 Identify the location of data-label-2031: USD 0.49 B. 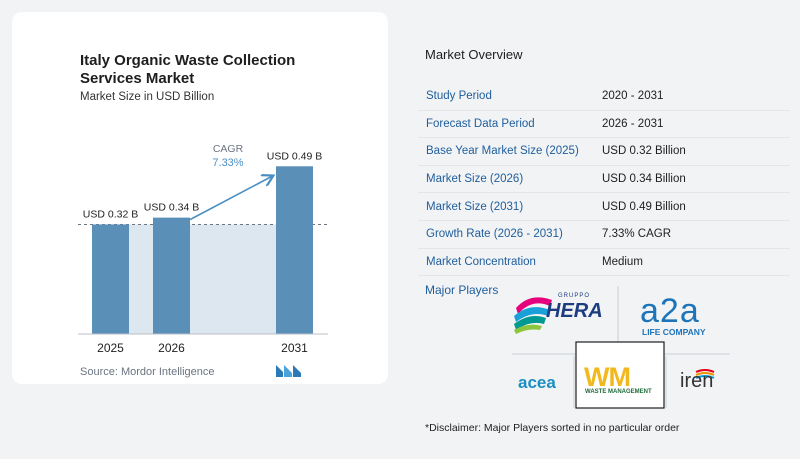
(294, 156).